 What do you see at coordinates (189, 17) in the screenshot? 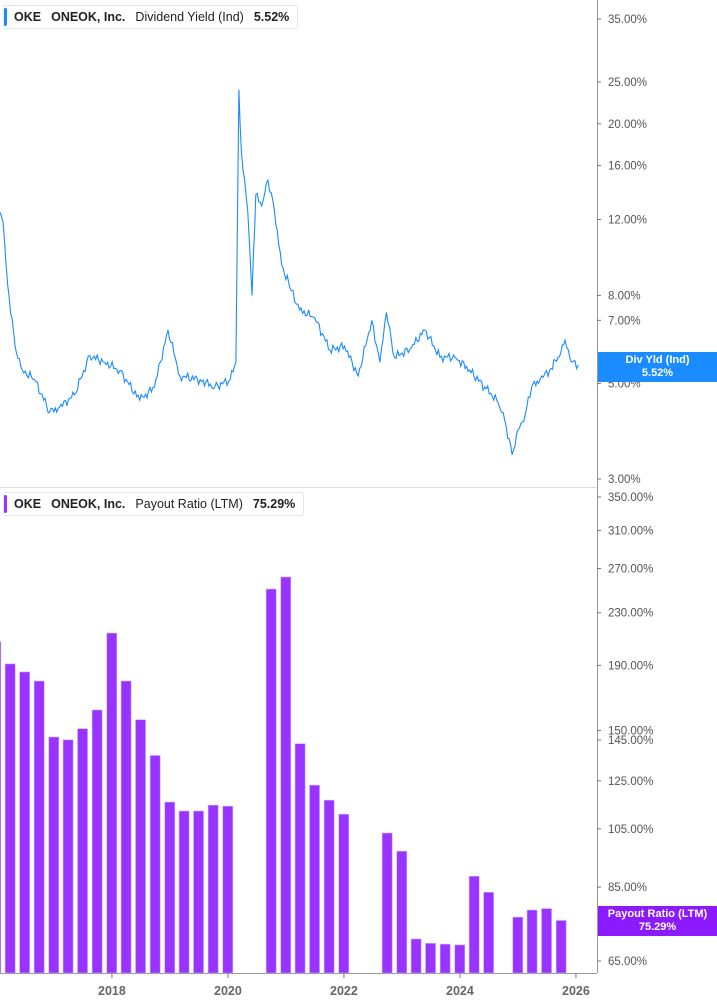
I see `legend-metric: Dividend Yield (Ind)` at bounding box center [189, 17].